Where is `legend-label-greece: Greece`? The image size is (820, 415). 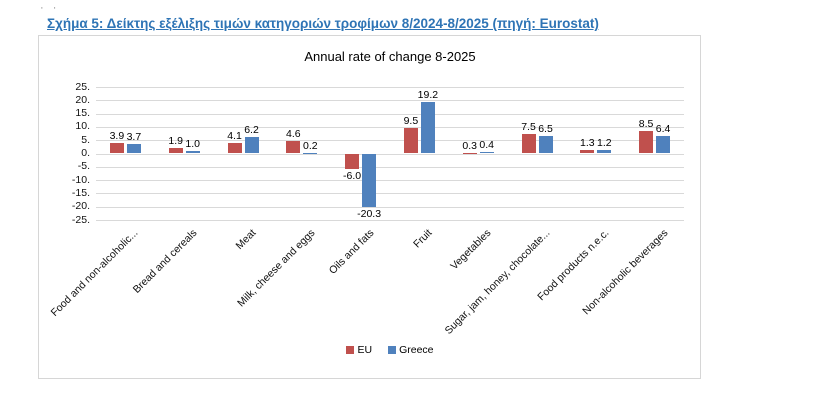
legend-label-greece: Greece is located at coordinates (416, 350).